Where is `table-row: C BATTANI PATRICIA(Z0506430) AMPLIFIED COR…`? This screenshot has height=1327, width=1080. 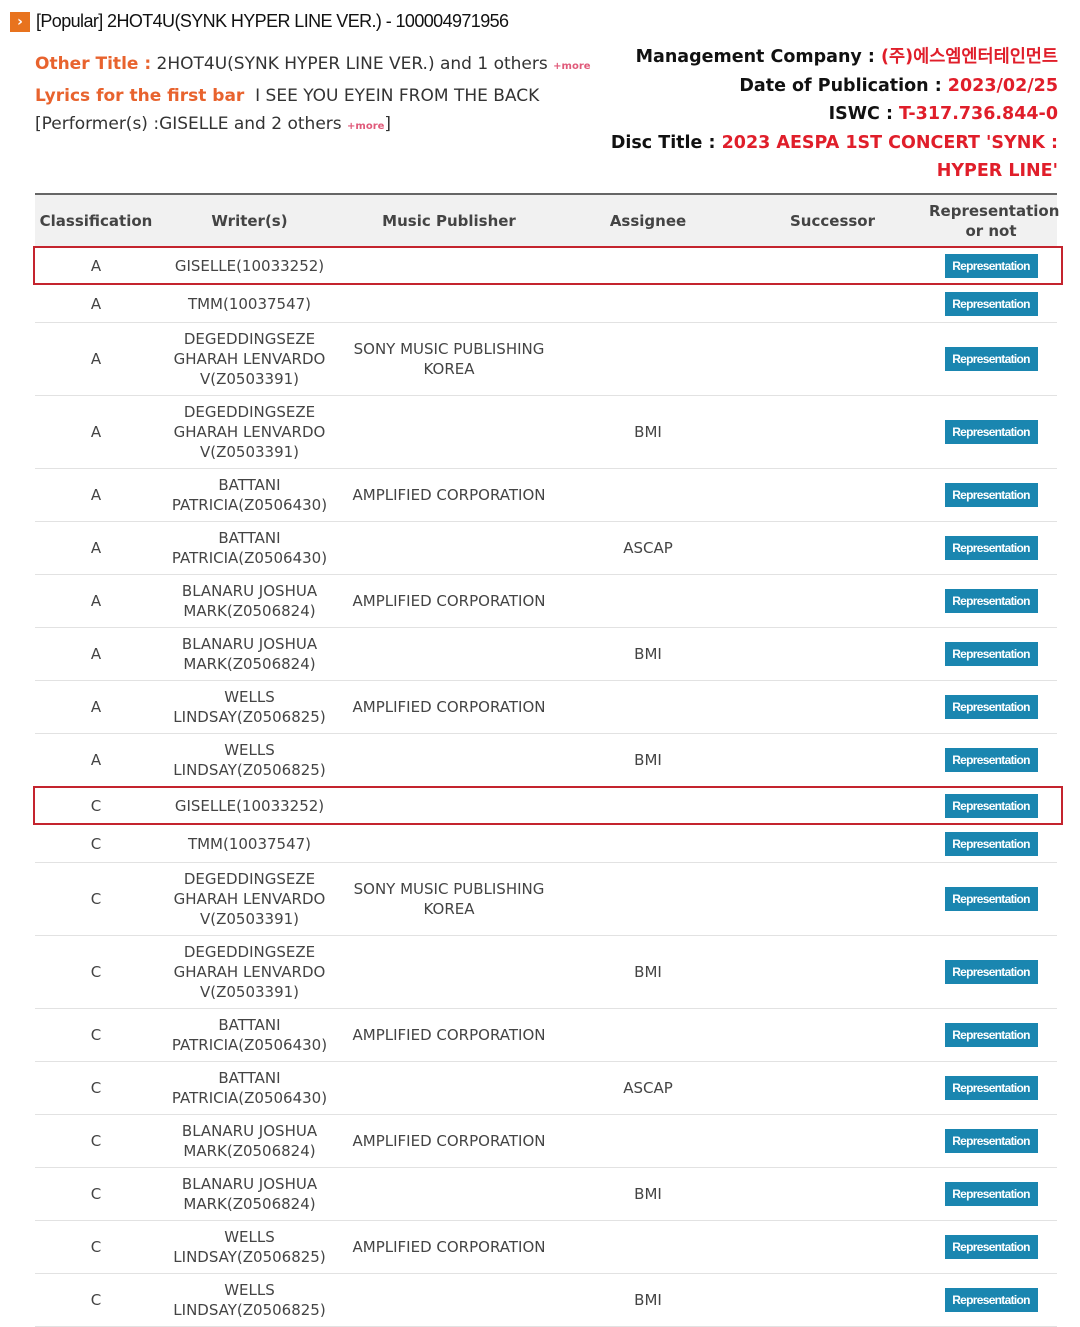 table-row: C BATTANI PATRICIA(Z0506430) AMPLIFIED COR… is located at coordinates (546, 1035).